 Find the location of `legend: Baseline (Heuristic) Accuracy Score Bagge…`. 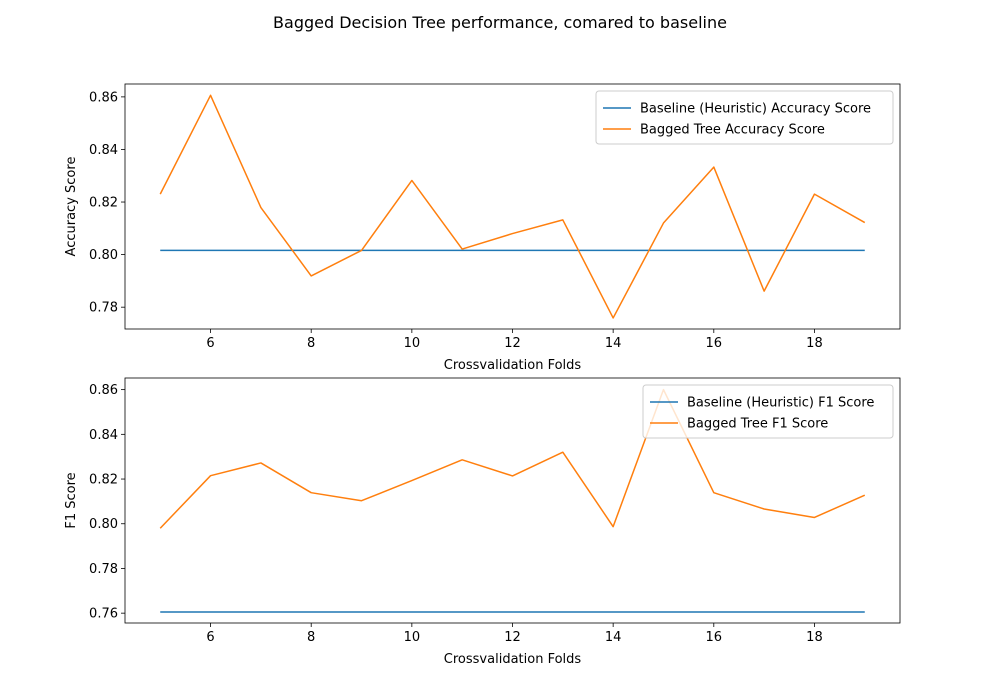

legend: Baseline (Heuristic) Accuracy Score Bagge… is located at coordinates (744, 117).